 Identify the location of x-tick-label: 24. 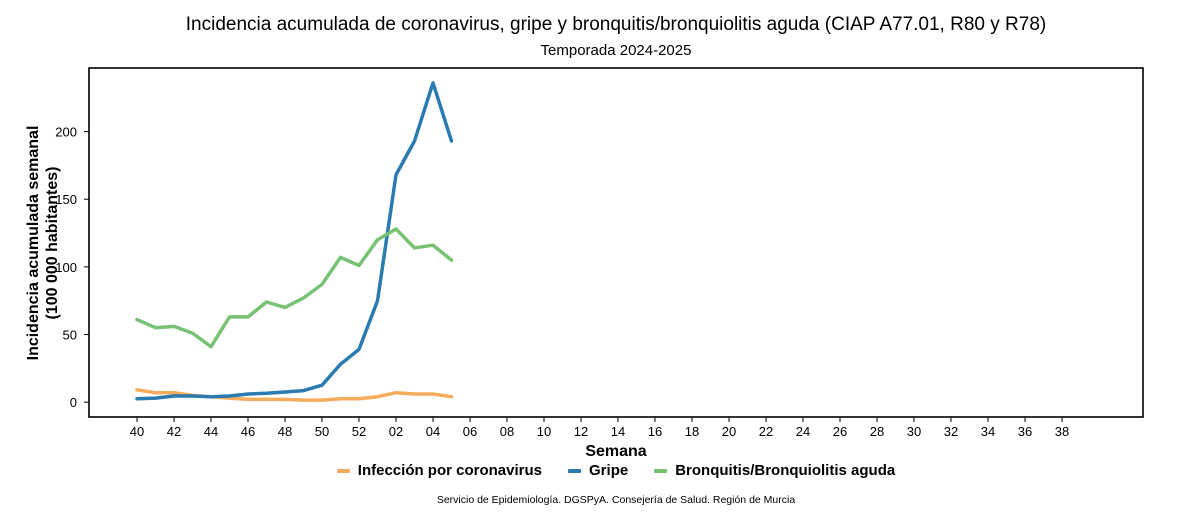
(803, 431).